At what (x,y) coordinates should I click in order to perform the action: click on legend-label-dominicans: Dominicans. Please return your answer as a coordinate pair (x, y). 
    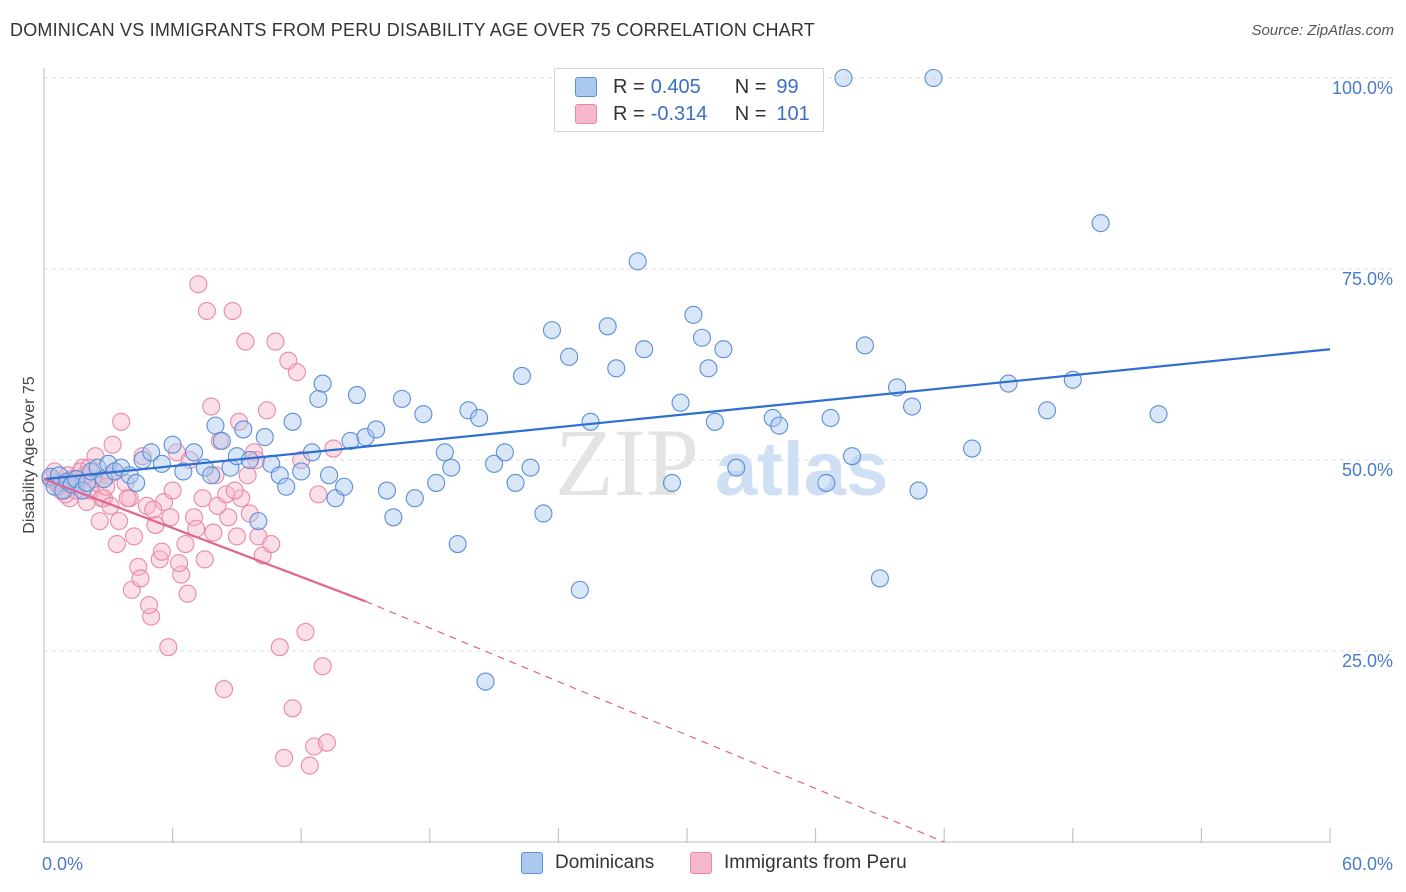
    Looking at the image, I should click on (605, 862).